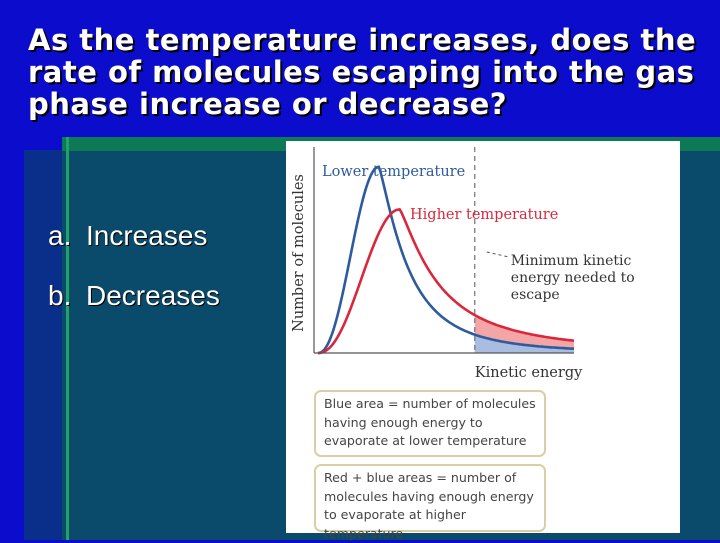 The height and width of the screenshot is (543, 720). Describe the element at coordinates (299, 253) in the screenshot. I see `y-axis-label: Number of molecules` at that location.